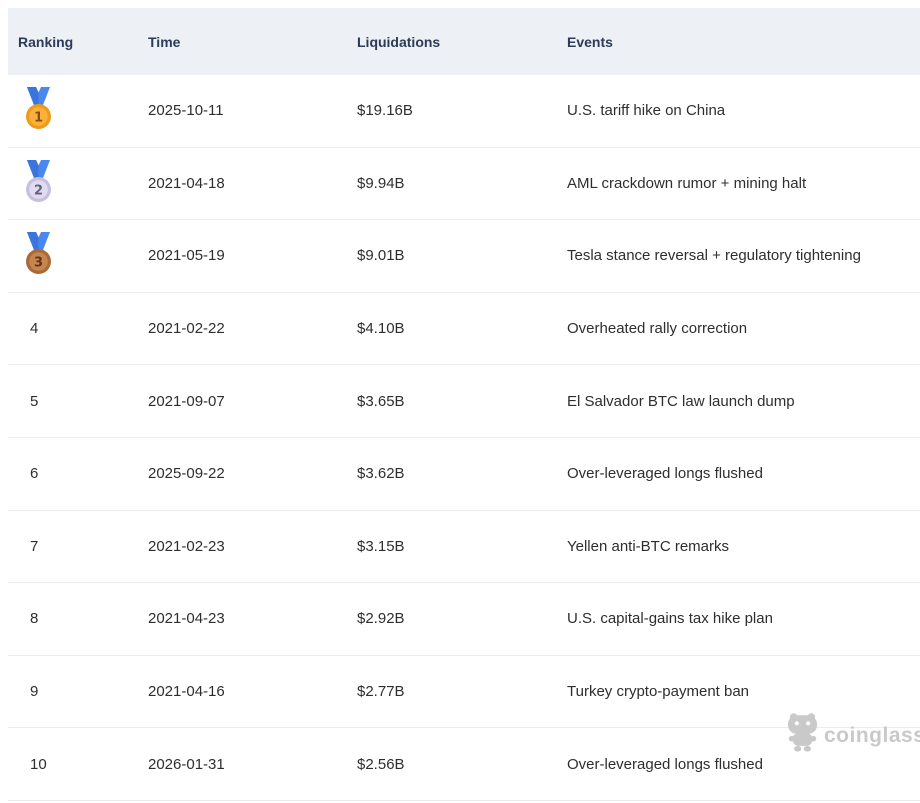 Image resolution: width=920 pixels, height=803 pixels. What do you see at coordinates (681, 401) in the screenshot?
I see `event-cell: El Salvador BTC law launch dump` at bounding box center [681, 401].